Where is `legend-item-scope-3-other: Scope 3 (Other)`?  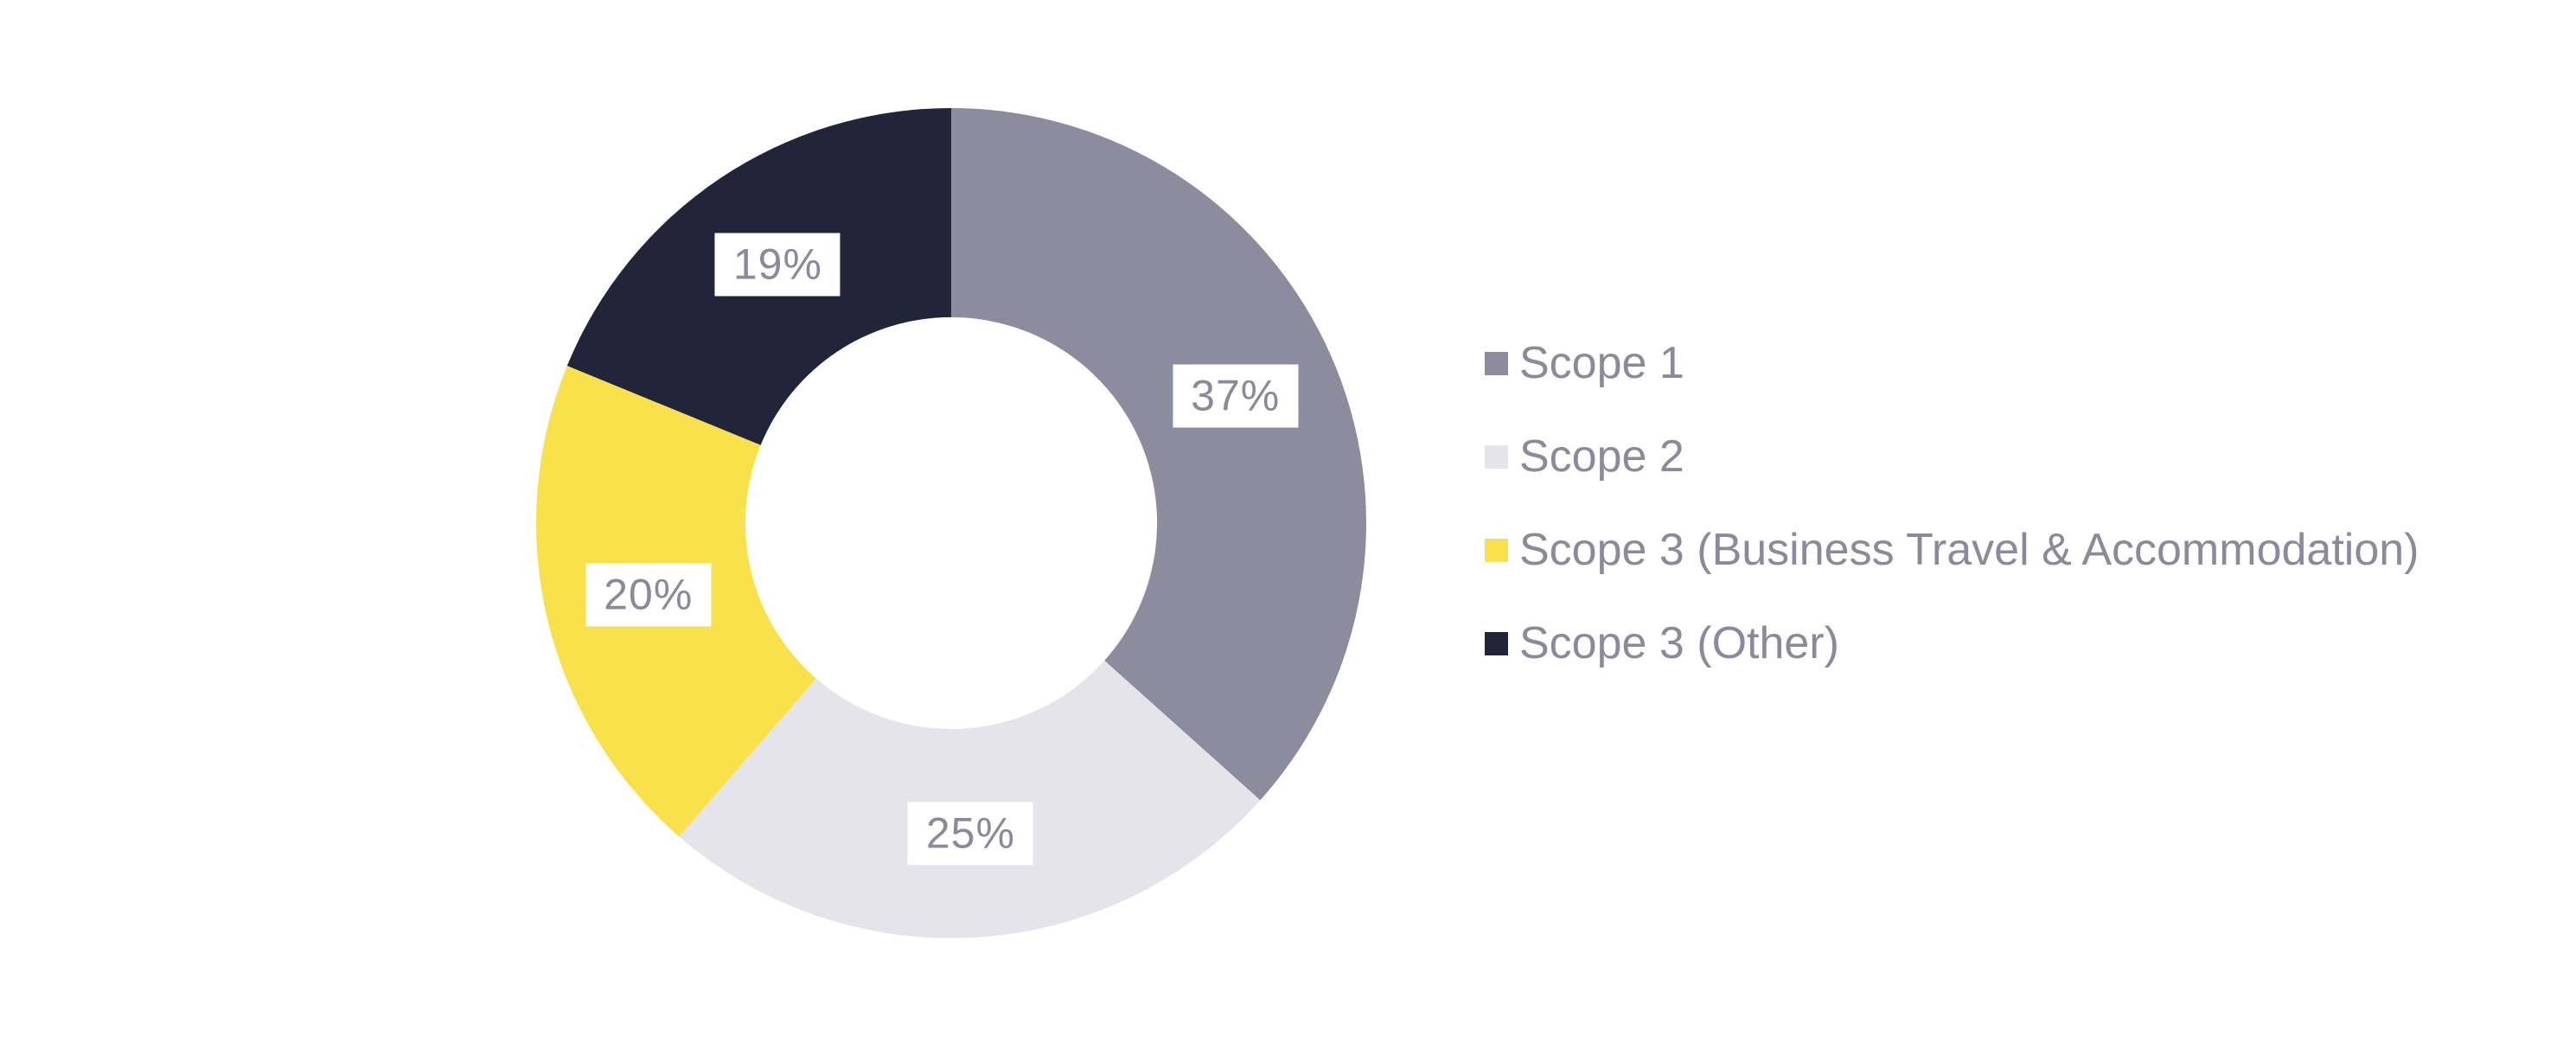
legend-item-scope-3-other: Scope 3 (Other) is located at coordinates (1952, 643).